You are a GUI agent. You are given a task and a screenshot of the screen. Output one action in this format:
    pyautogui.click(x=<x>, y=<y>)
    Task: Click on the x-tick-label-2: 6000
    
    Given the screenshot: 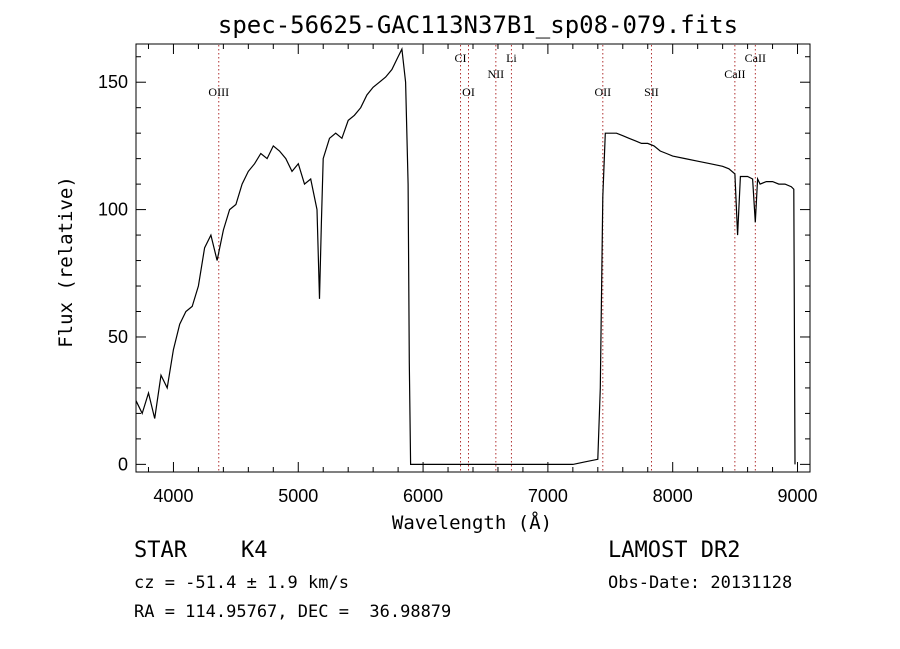 What is the action you would take?
    pyautogui.click(x=423, y=496)
    